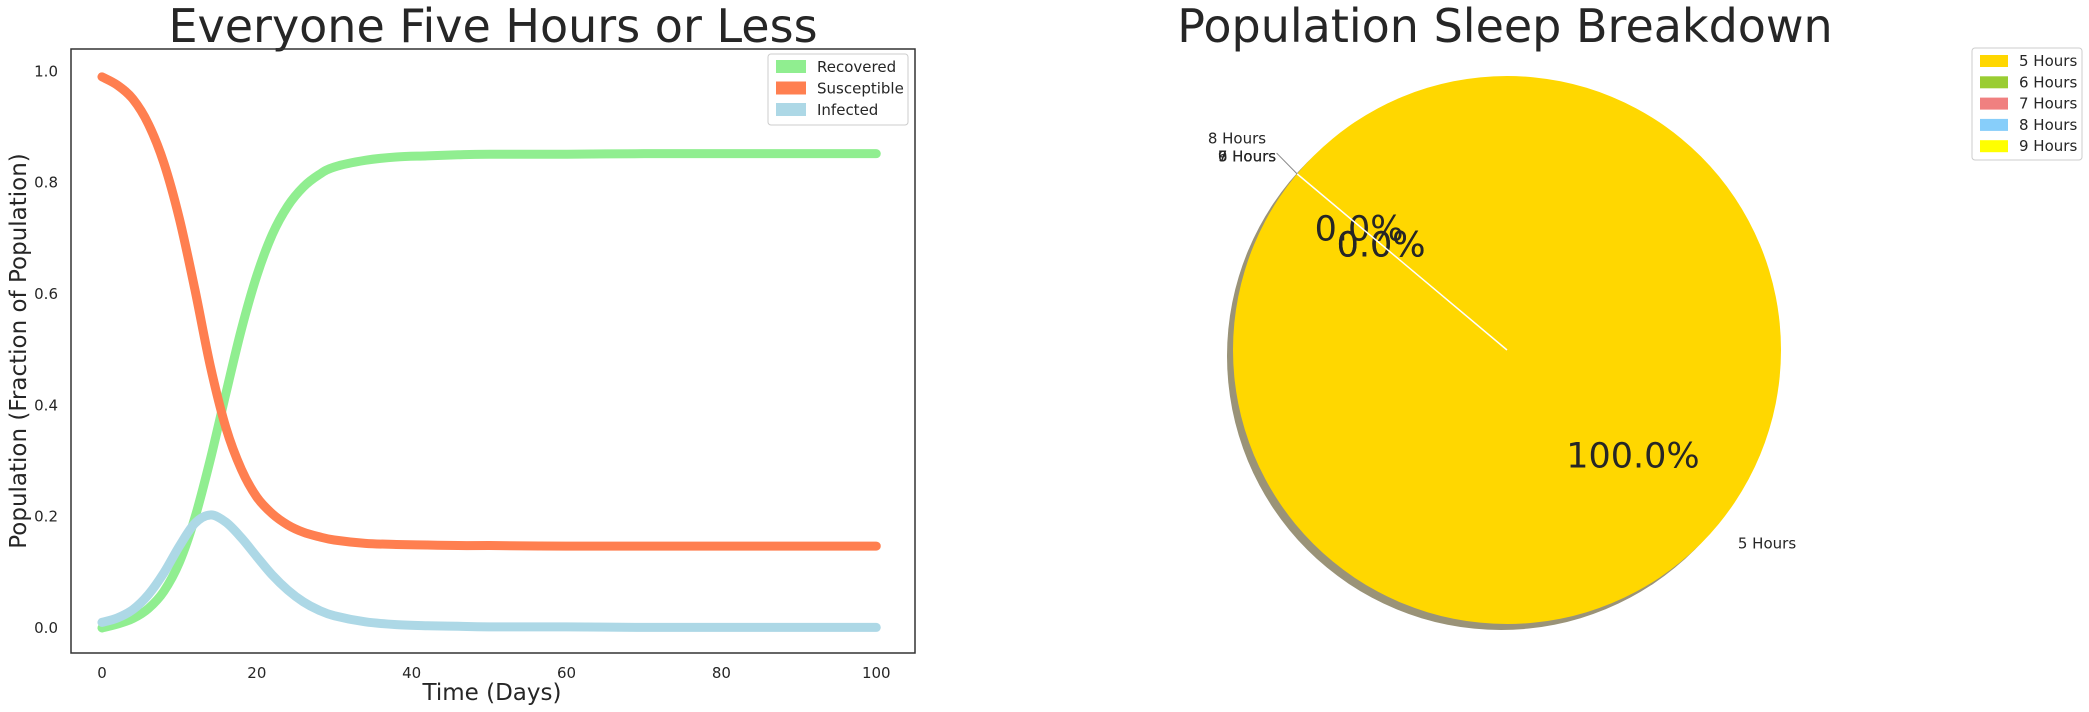 The width and height of the screenshot is (2089, 712). What do you see at coordinates (1237, 138) in the screenshot?
I see `pie-label-8-hours: 8 Hours` at bounding box center [1237, 138].